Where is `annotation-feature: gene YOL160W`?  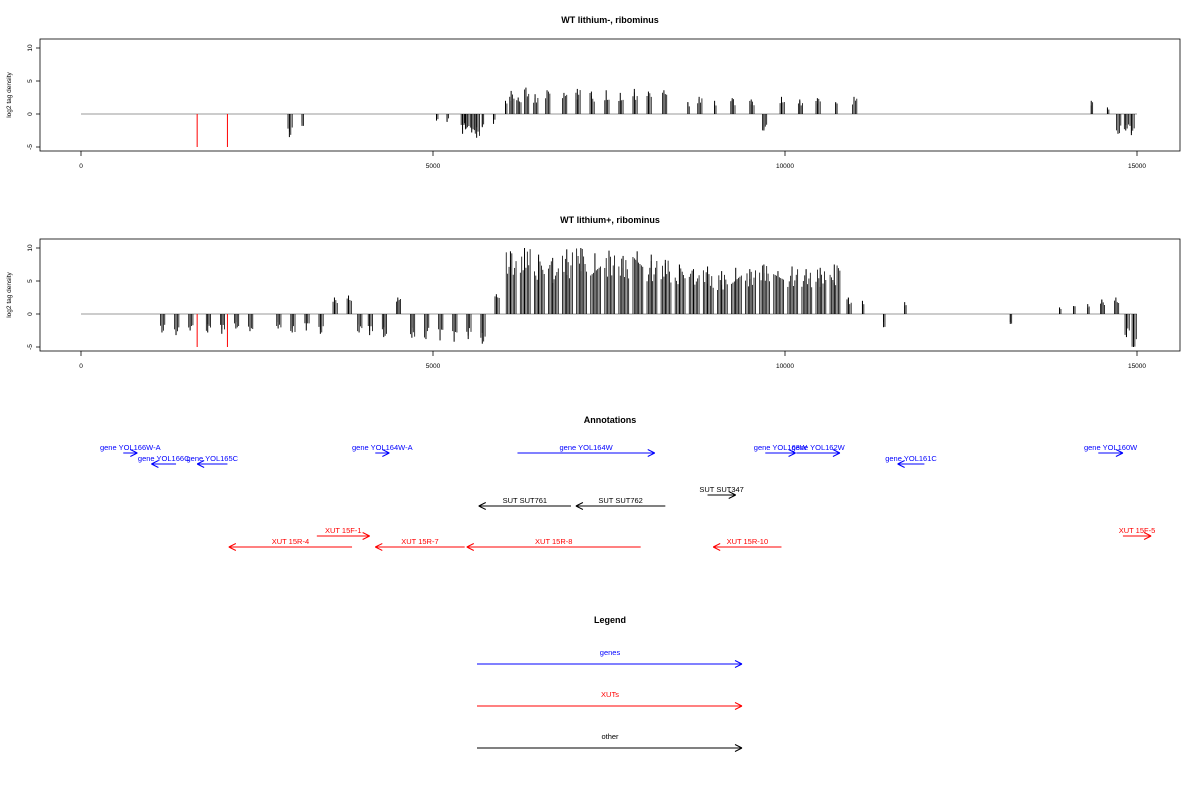 annotation-feature: gene YOL160W is located at coordinates (1111, 450).